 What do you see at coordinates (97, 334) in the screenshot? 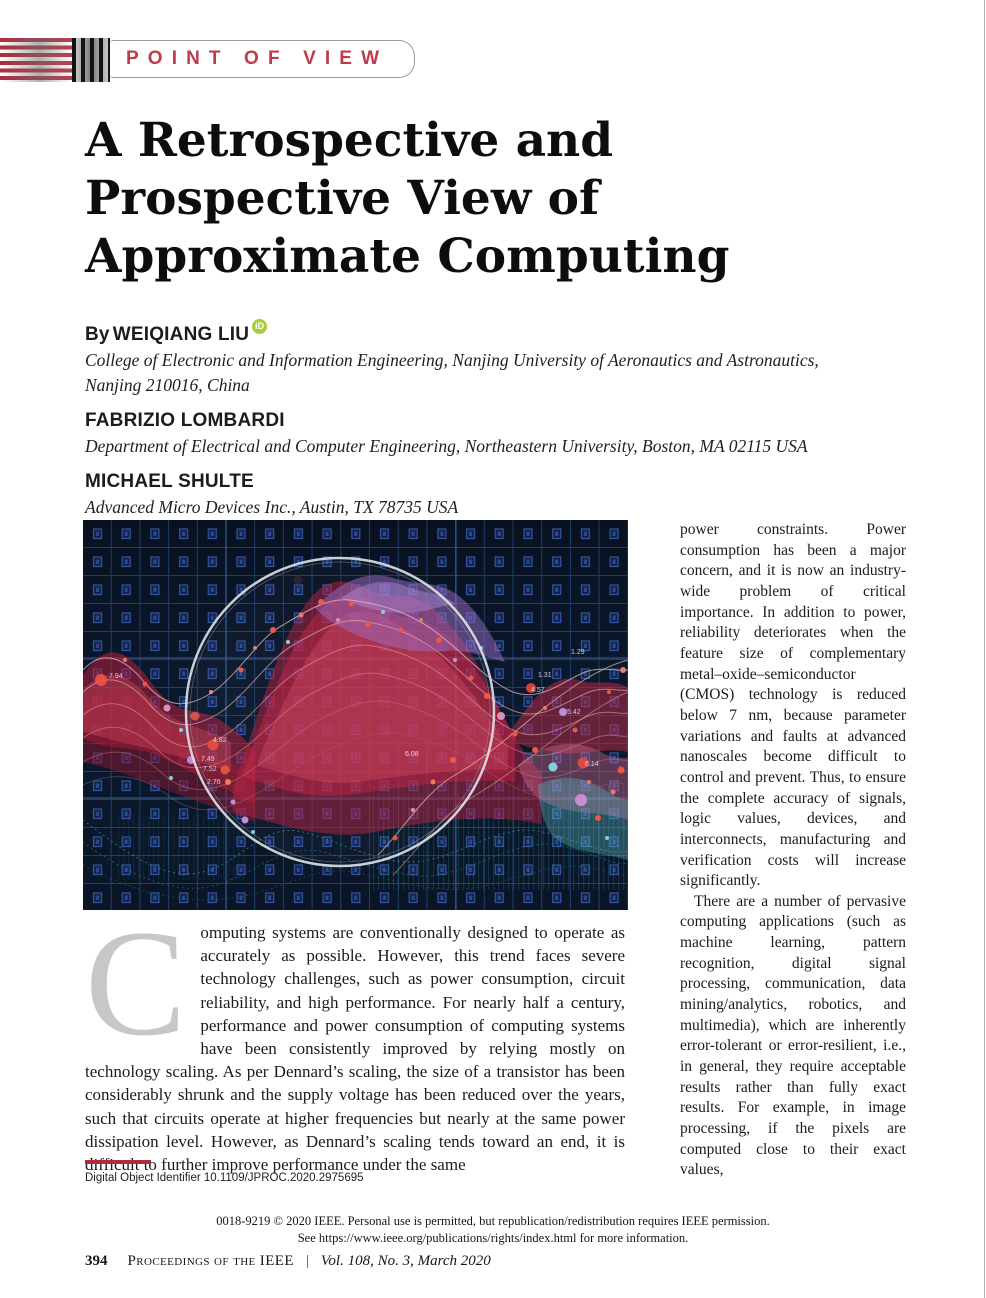
I see `author-by-prefix: By` at bounding box center [97, 334].